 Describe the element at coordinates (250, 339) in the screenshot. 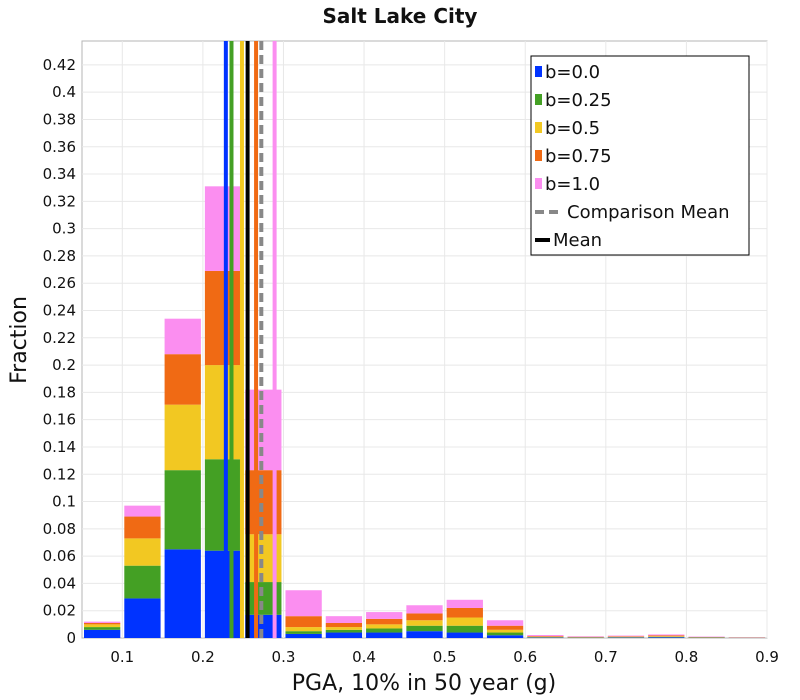

I see `mean-lines` at that location.